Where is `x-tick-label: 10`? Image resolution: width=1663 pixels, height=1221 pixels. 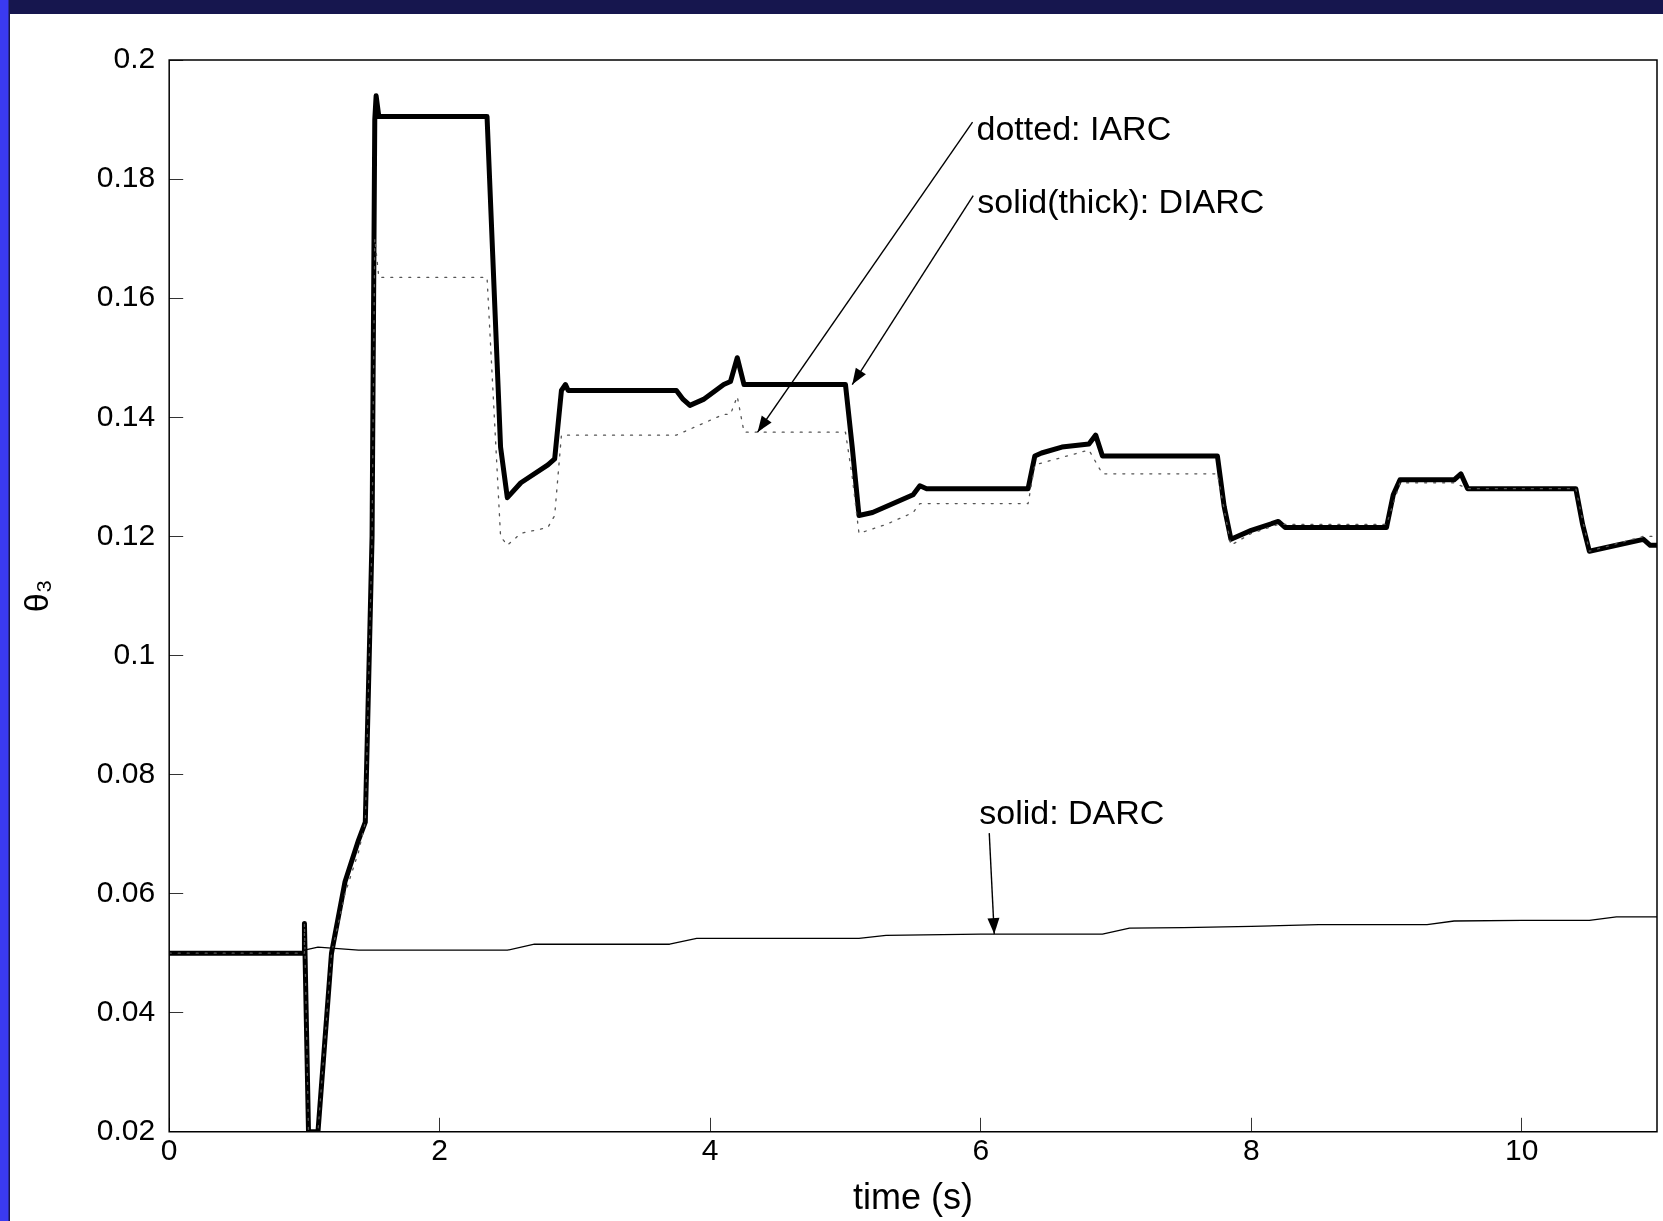 x-tick-label: 10 is located at coordinates (1522, 1150).